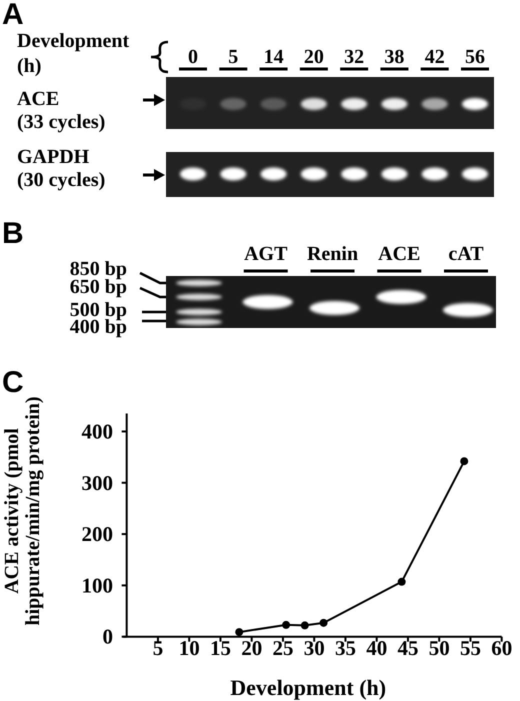  Describe the element at coordinates (434, 57) in the screenshot. I see `category-label: 42` at that location.